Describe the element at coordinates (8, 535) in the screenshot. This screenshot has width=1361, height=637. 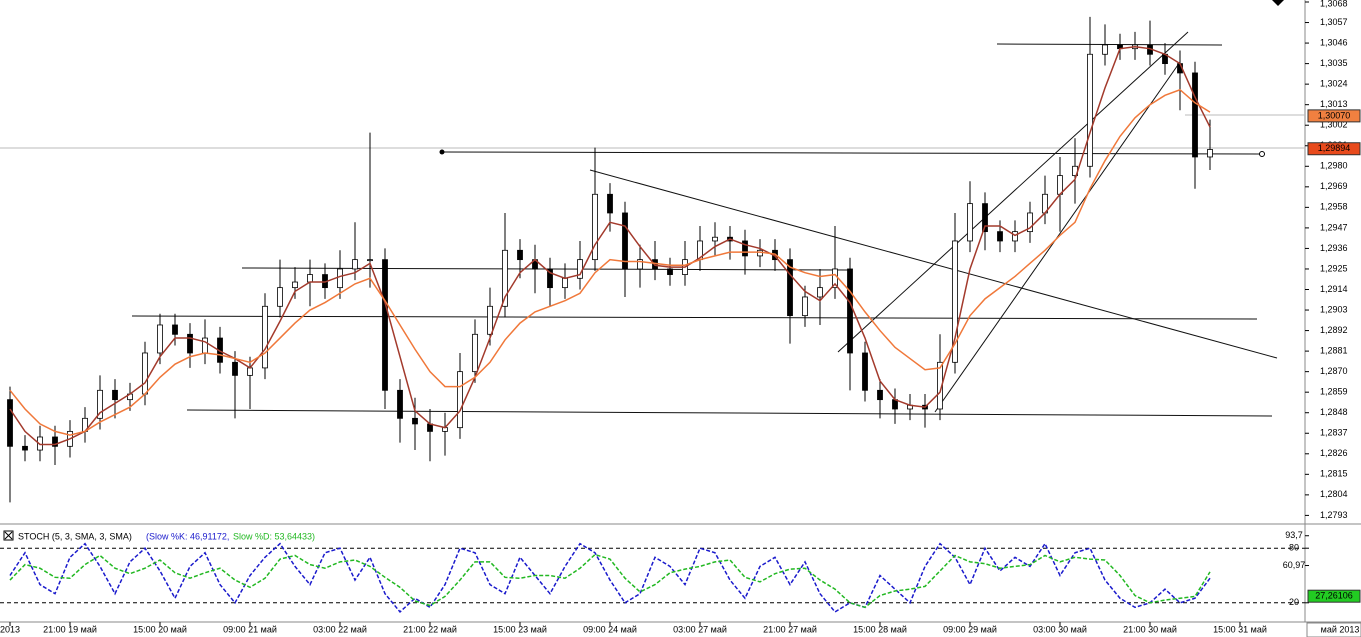
I see `checkbox-mark` at that location.